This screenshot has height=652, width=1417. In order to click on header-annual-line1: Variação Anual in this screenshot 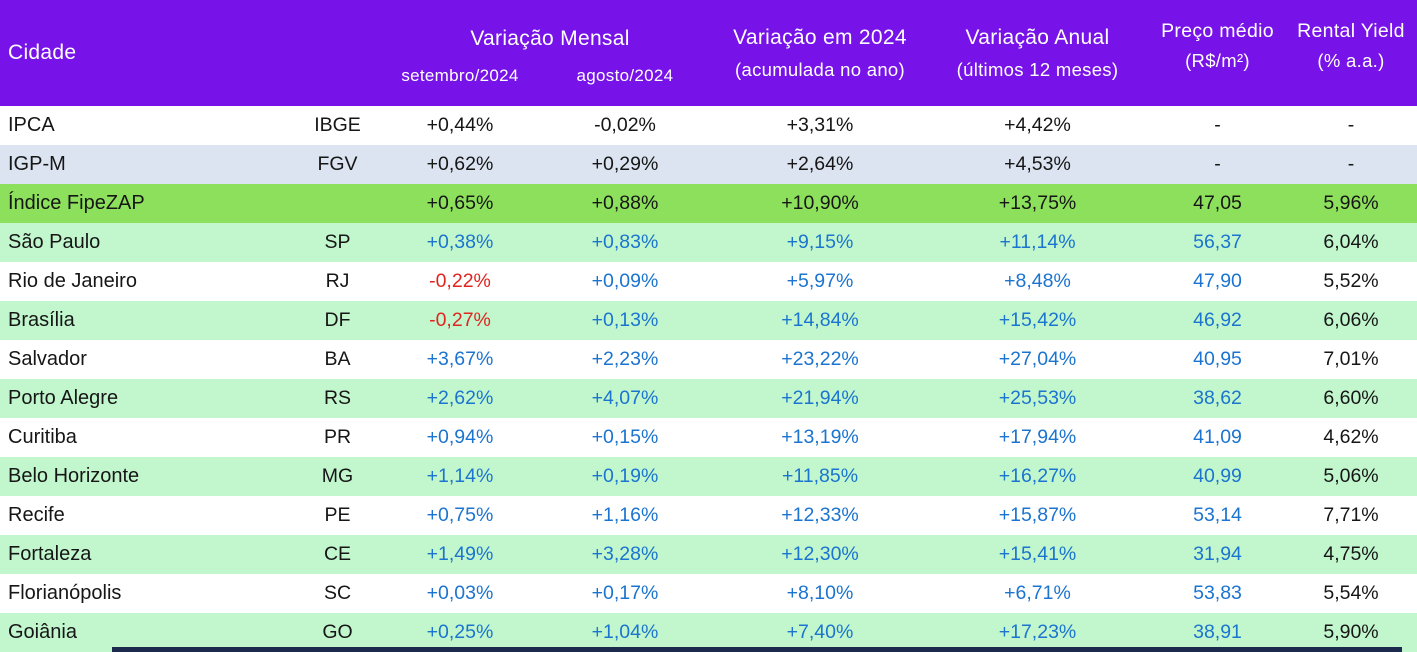, I will do `click(1037, 37)`.